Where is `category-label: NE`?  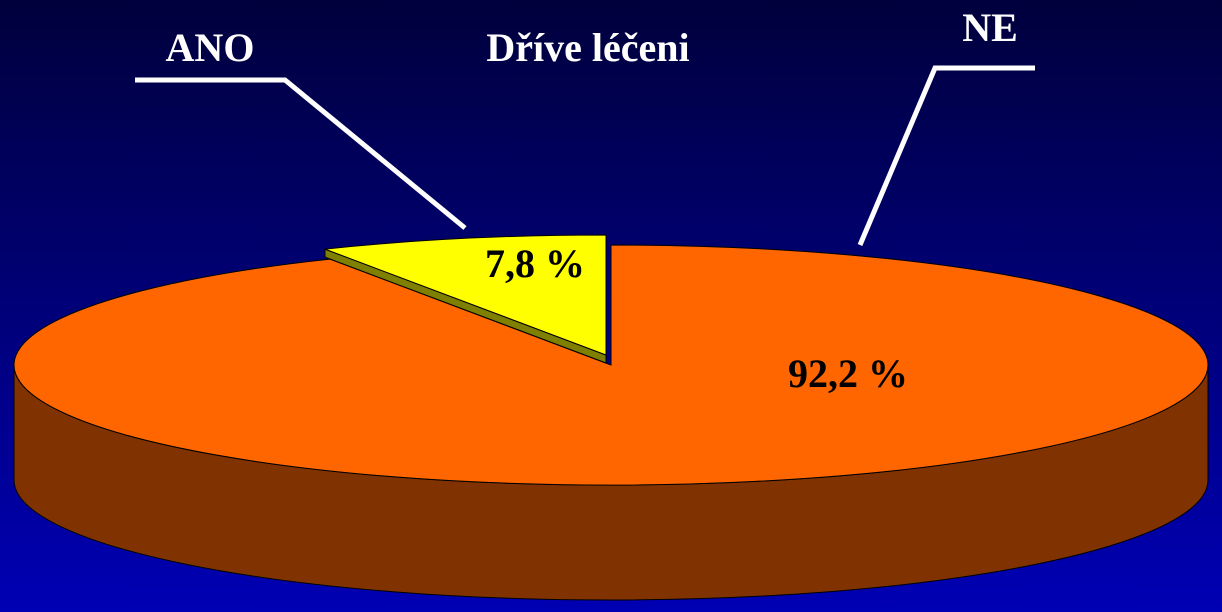
category-label: NE is located at coordinates (990, 27).